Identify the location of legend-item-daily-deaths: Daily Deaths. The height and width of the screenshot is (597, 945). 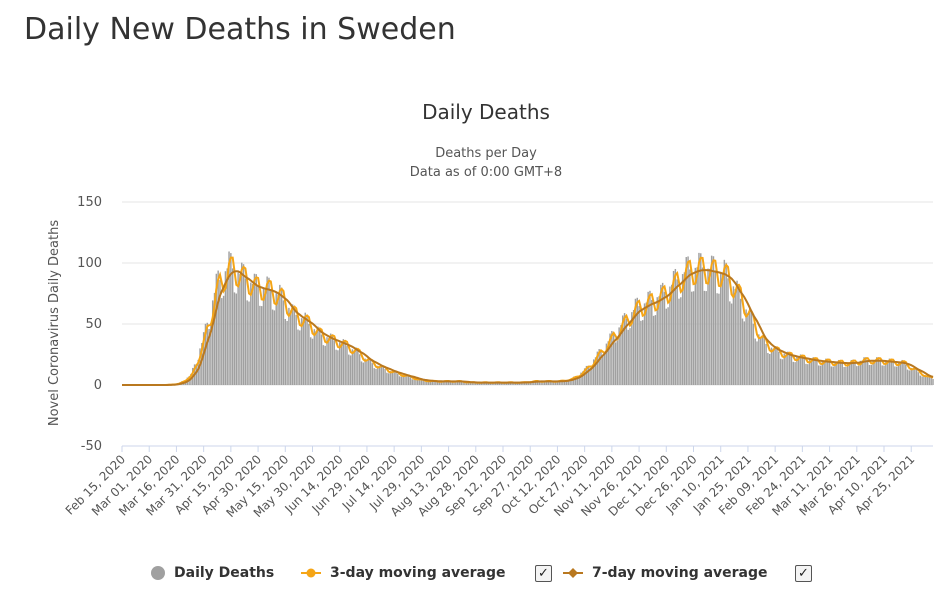
(212, 573).